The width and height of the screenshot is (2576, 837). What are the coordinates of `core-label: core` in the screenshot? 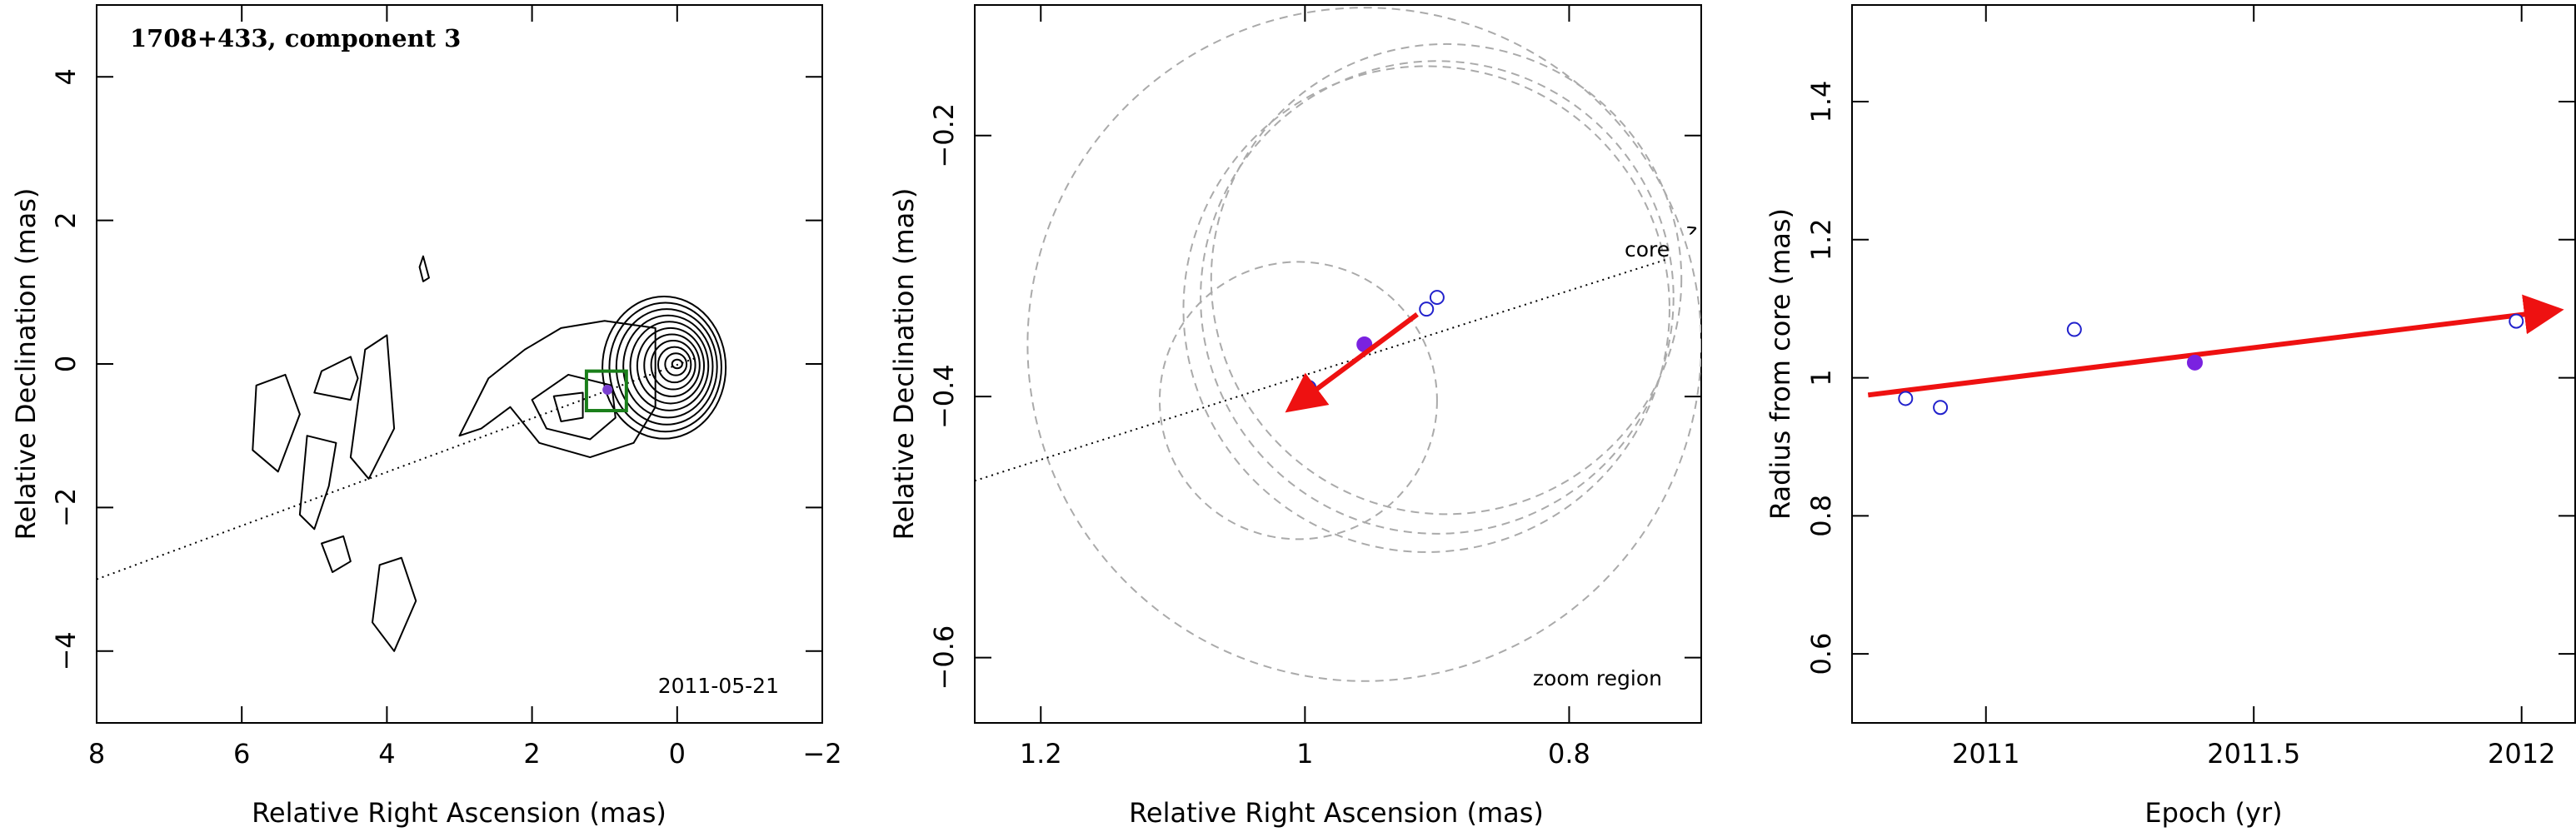 It's located at (1647, 249).